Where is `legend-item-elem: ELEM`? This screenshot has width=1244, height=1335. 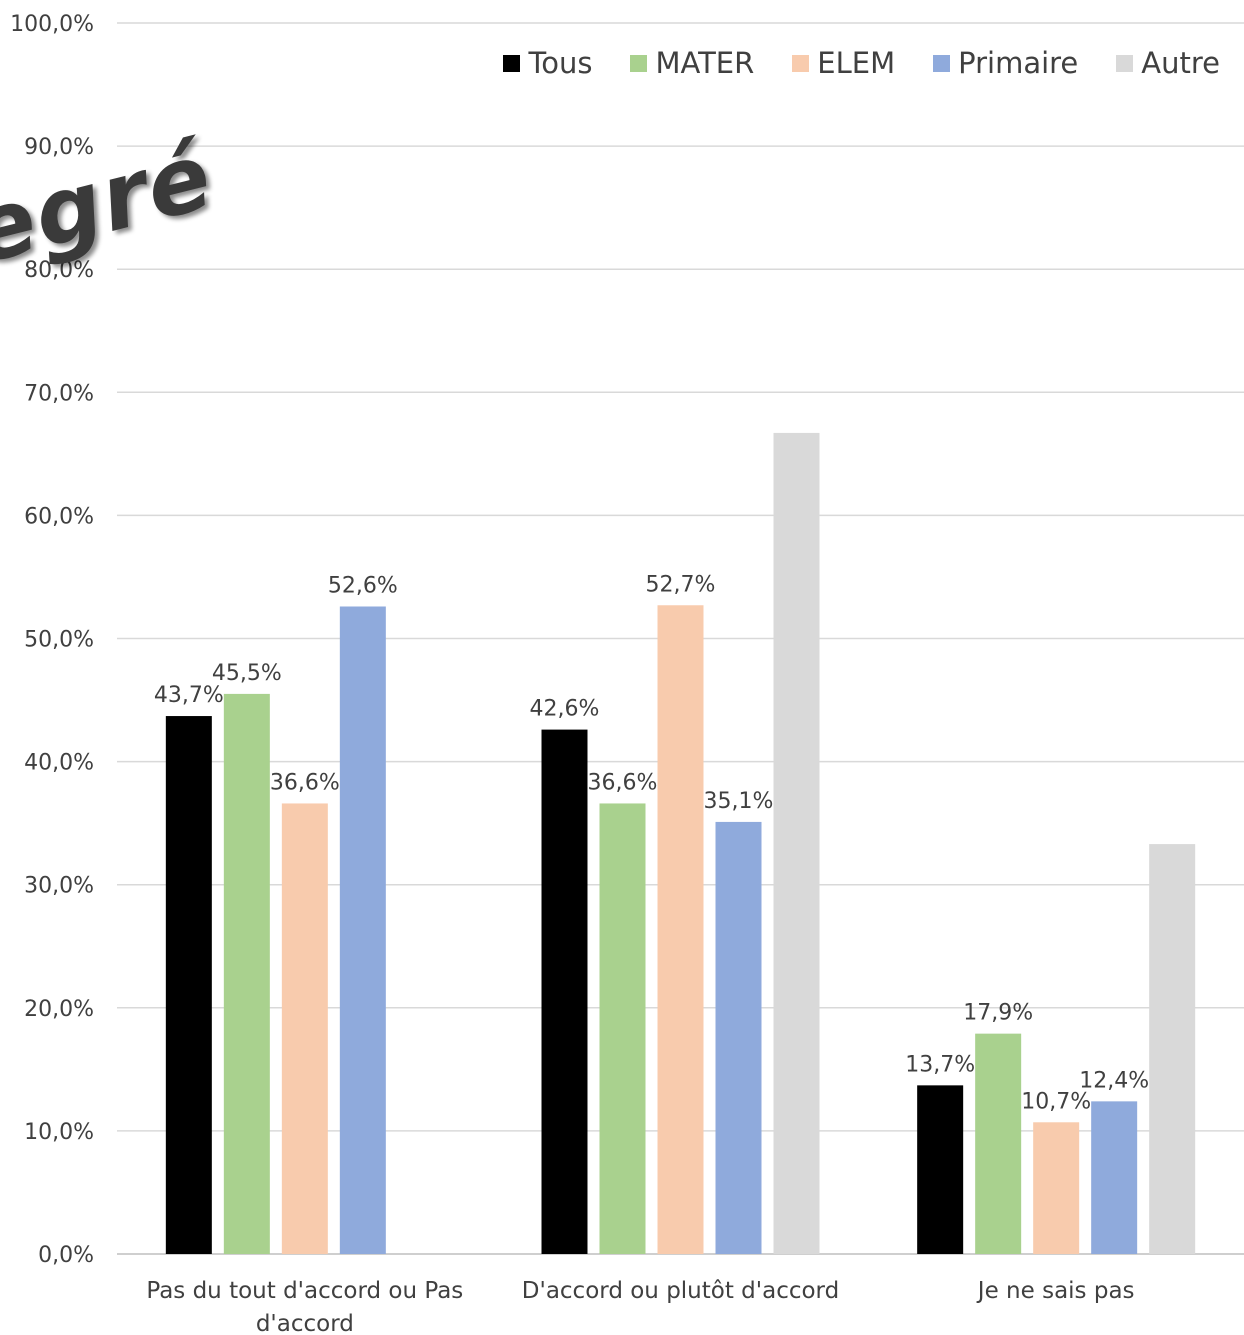 legend-item-elem: ELEM is located at coordinates (843, 63).